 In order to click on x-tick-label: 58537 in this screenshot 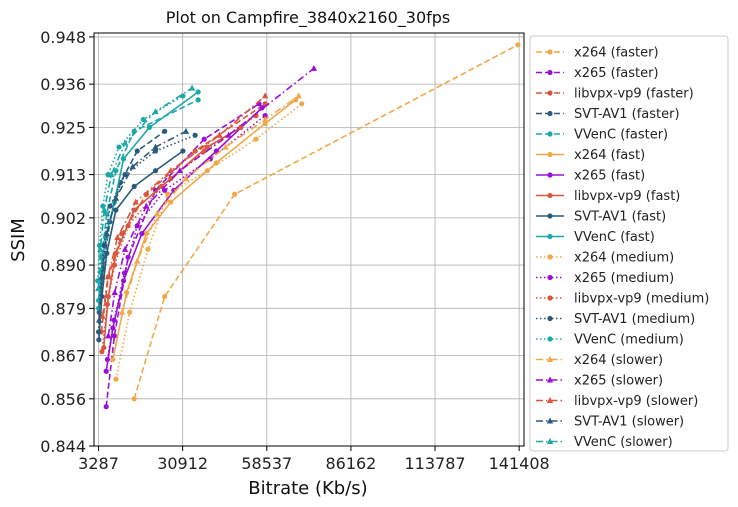, I will do `click(266, 463)`.